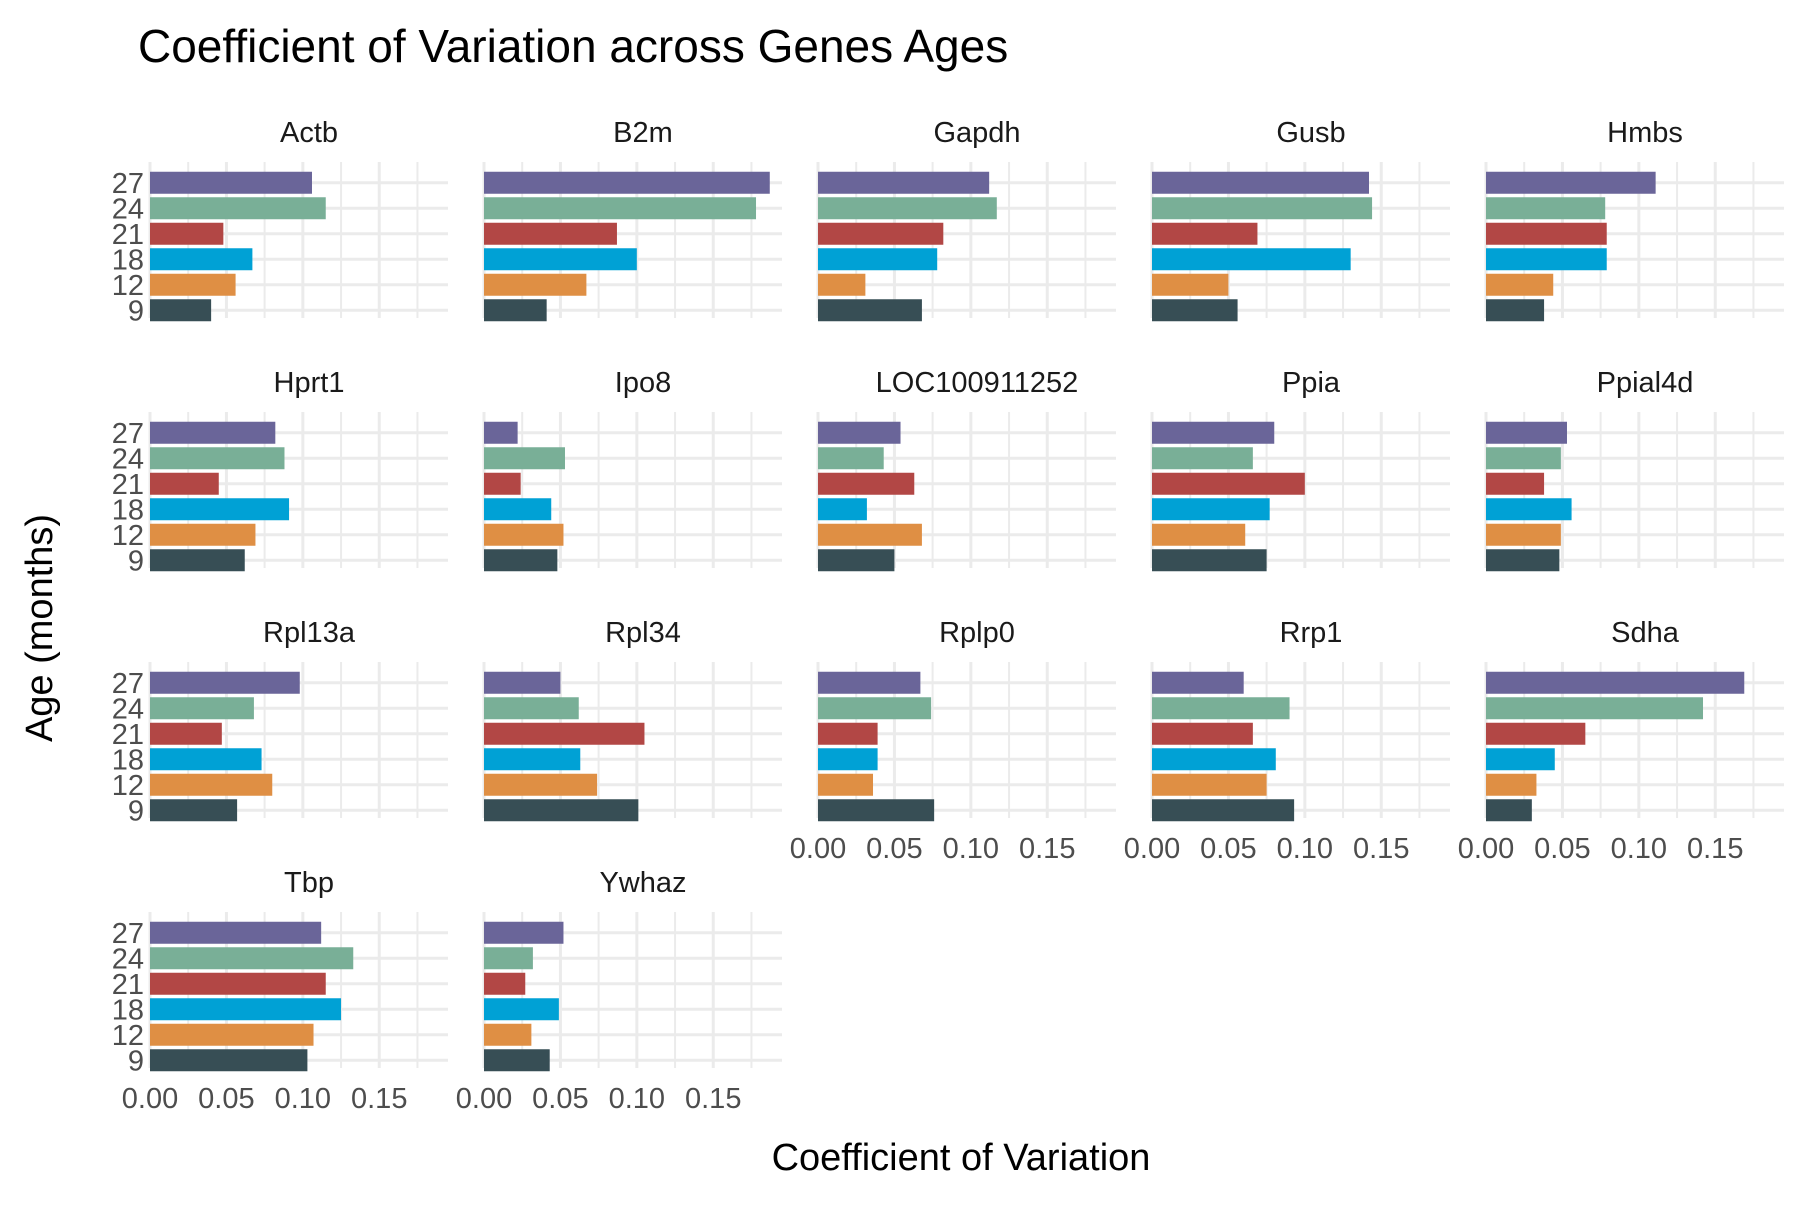  What do you see at coordinates (1310, 133) in the screenshot?
I see `facet-label: Gusb` at bounding box center [1310, 133].